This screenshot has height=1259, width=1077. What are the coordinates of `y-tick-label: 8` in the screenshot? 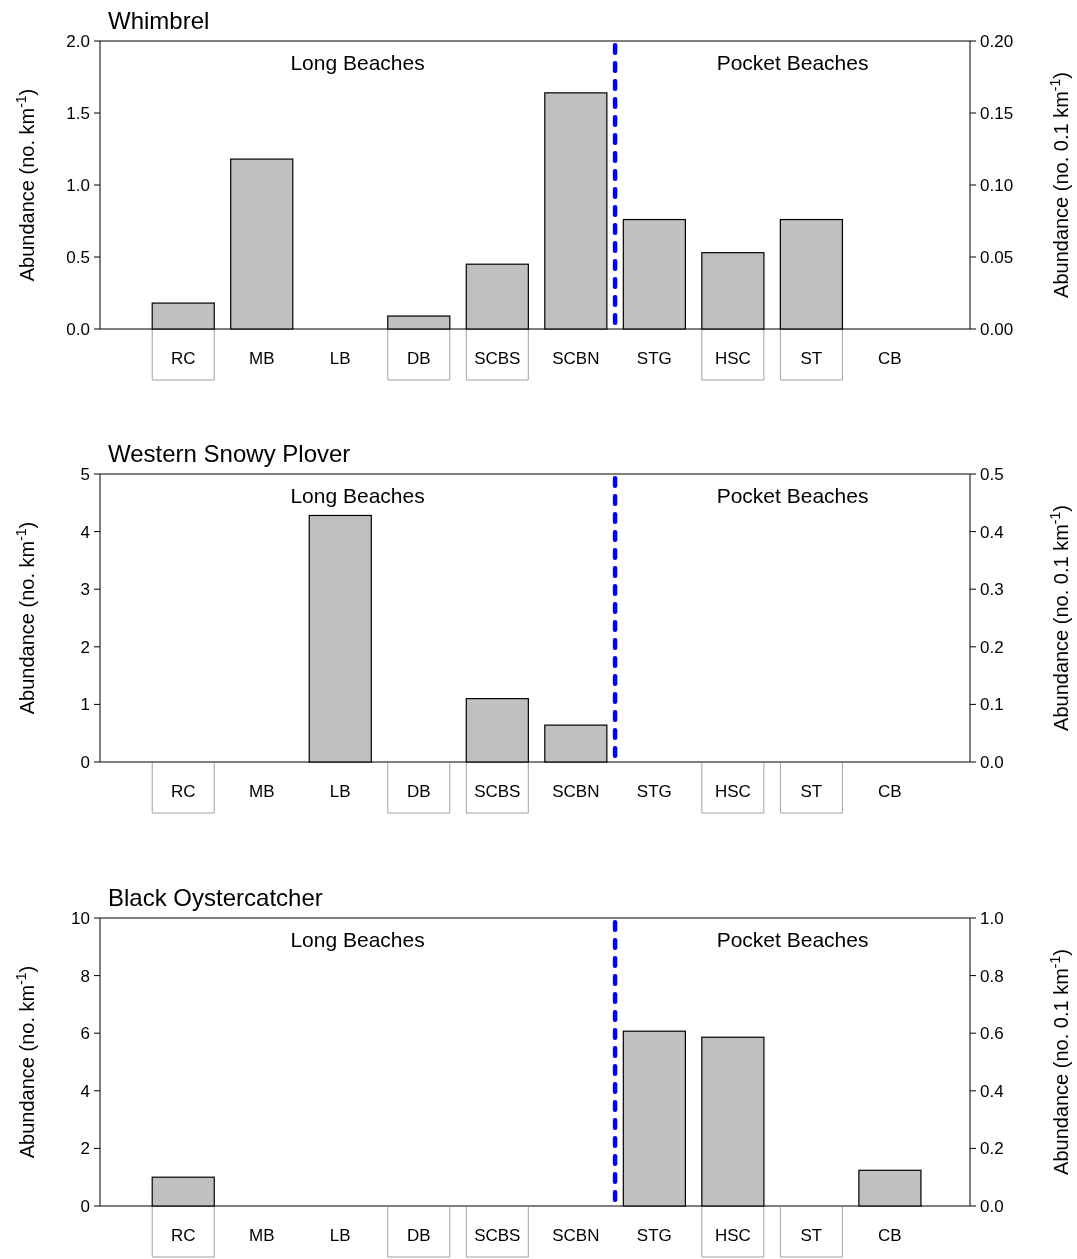 It's located at (85, 976).